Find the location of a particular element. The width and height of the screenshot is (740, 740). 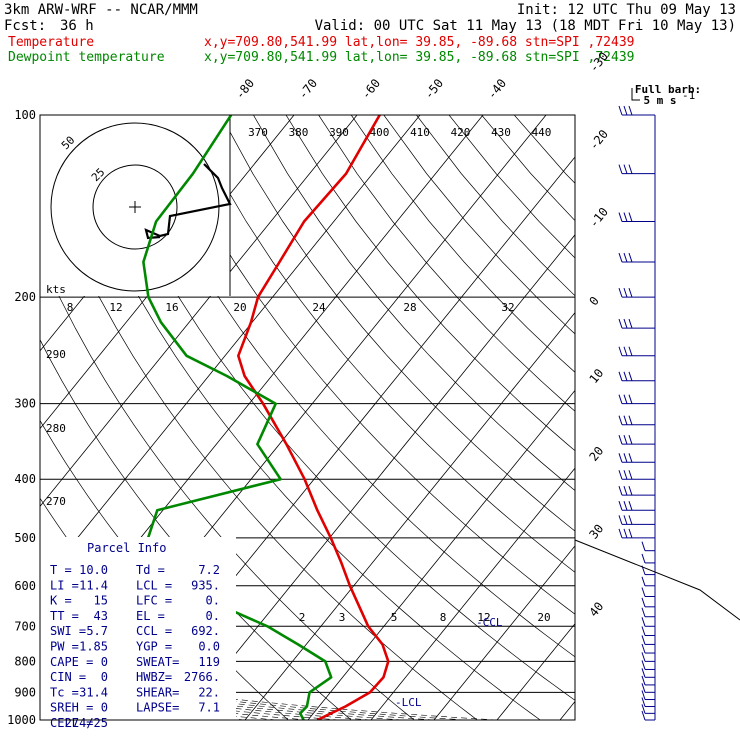

isotherm-label: -60 is located at coordinates (371, 89).